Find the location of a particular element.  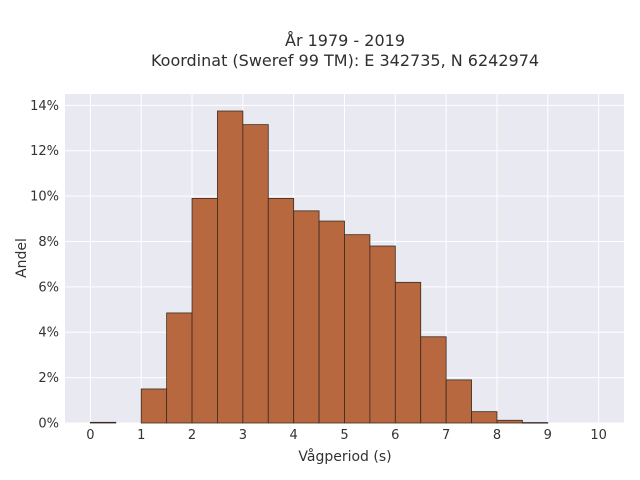

x-axis-label: Vågperiod (s) is located at coordinates (344, 456).